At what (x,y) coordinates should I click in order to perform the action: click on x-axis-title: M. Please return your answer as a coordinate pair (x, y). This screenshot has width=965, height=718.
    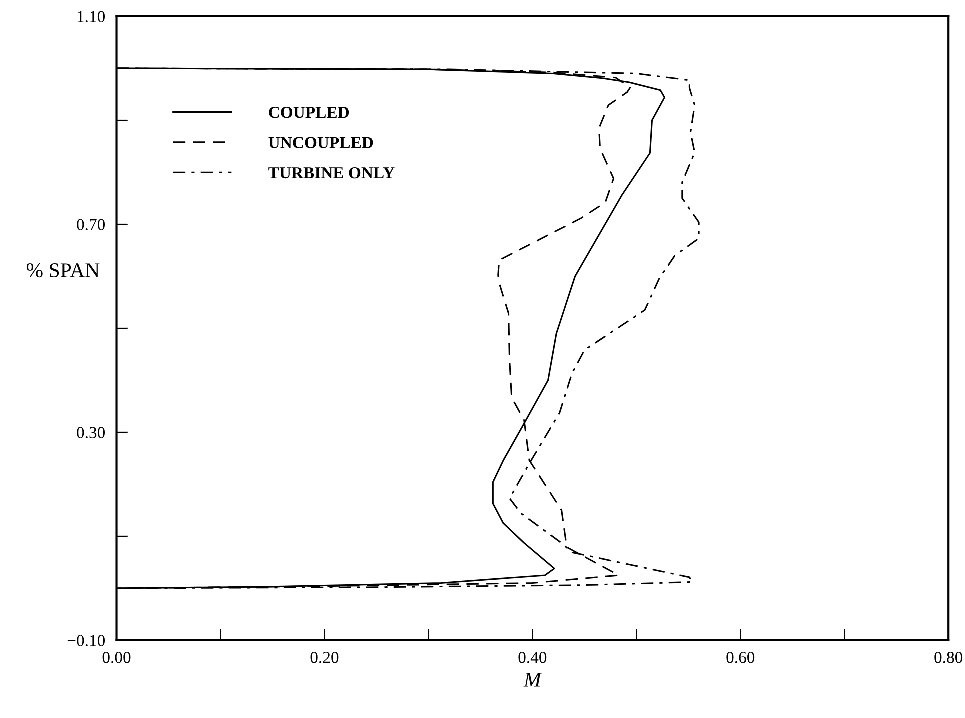
    Looking at the image, I should click on (533, 680).